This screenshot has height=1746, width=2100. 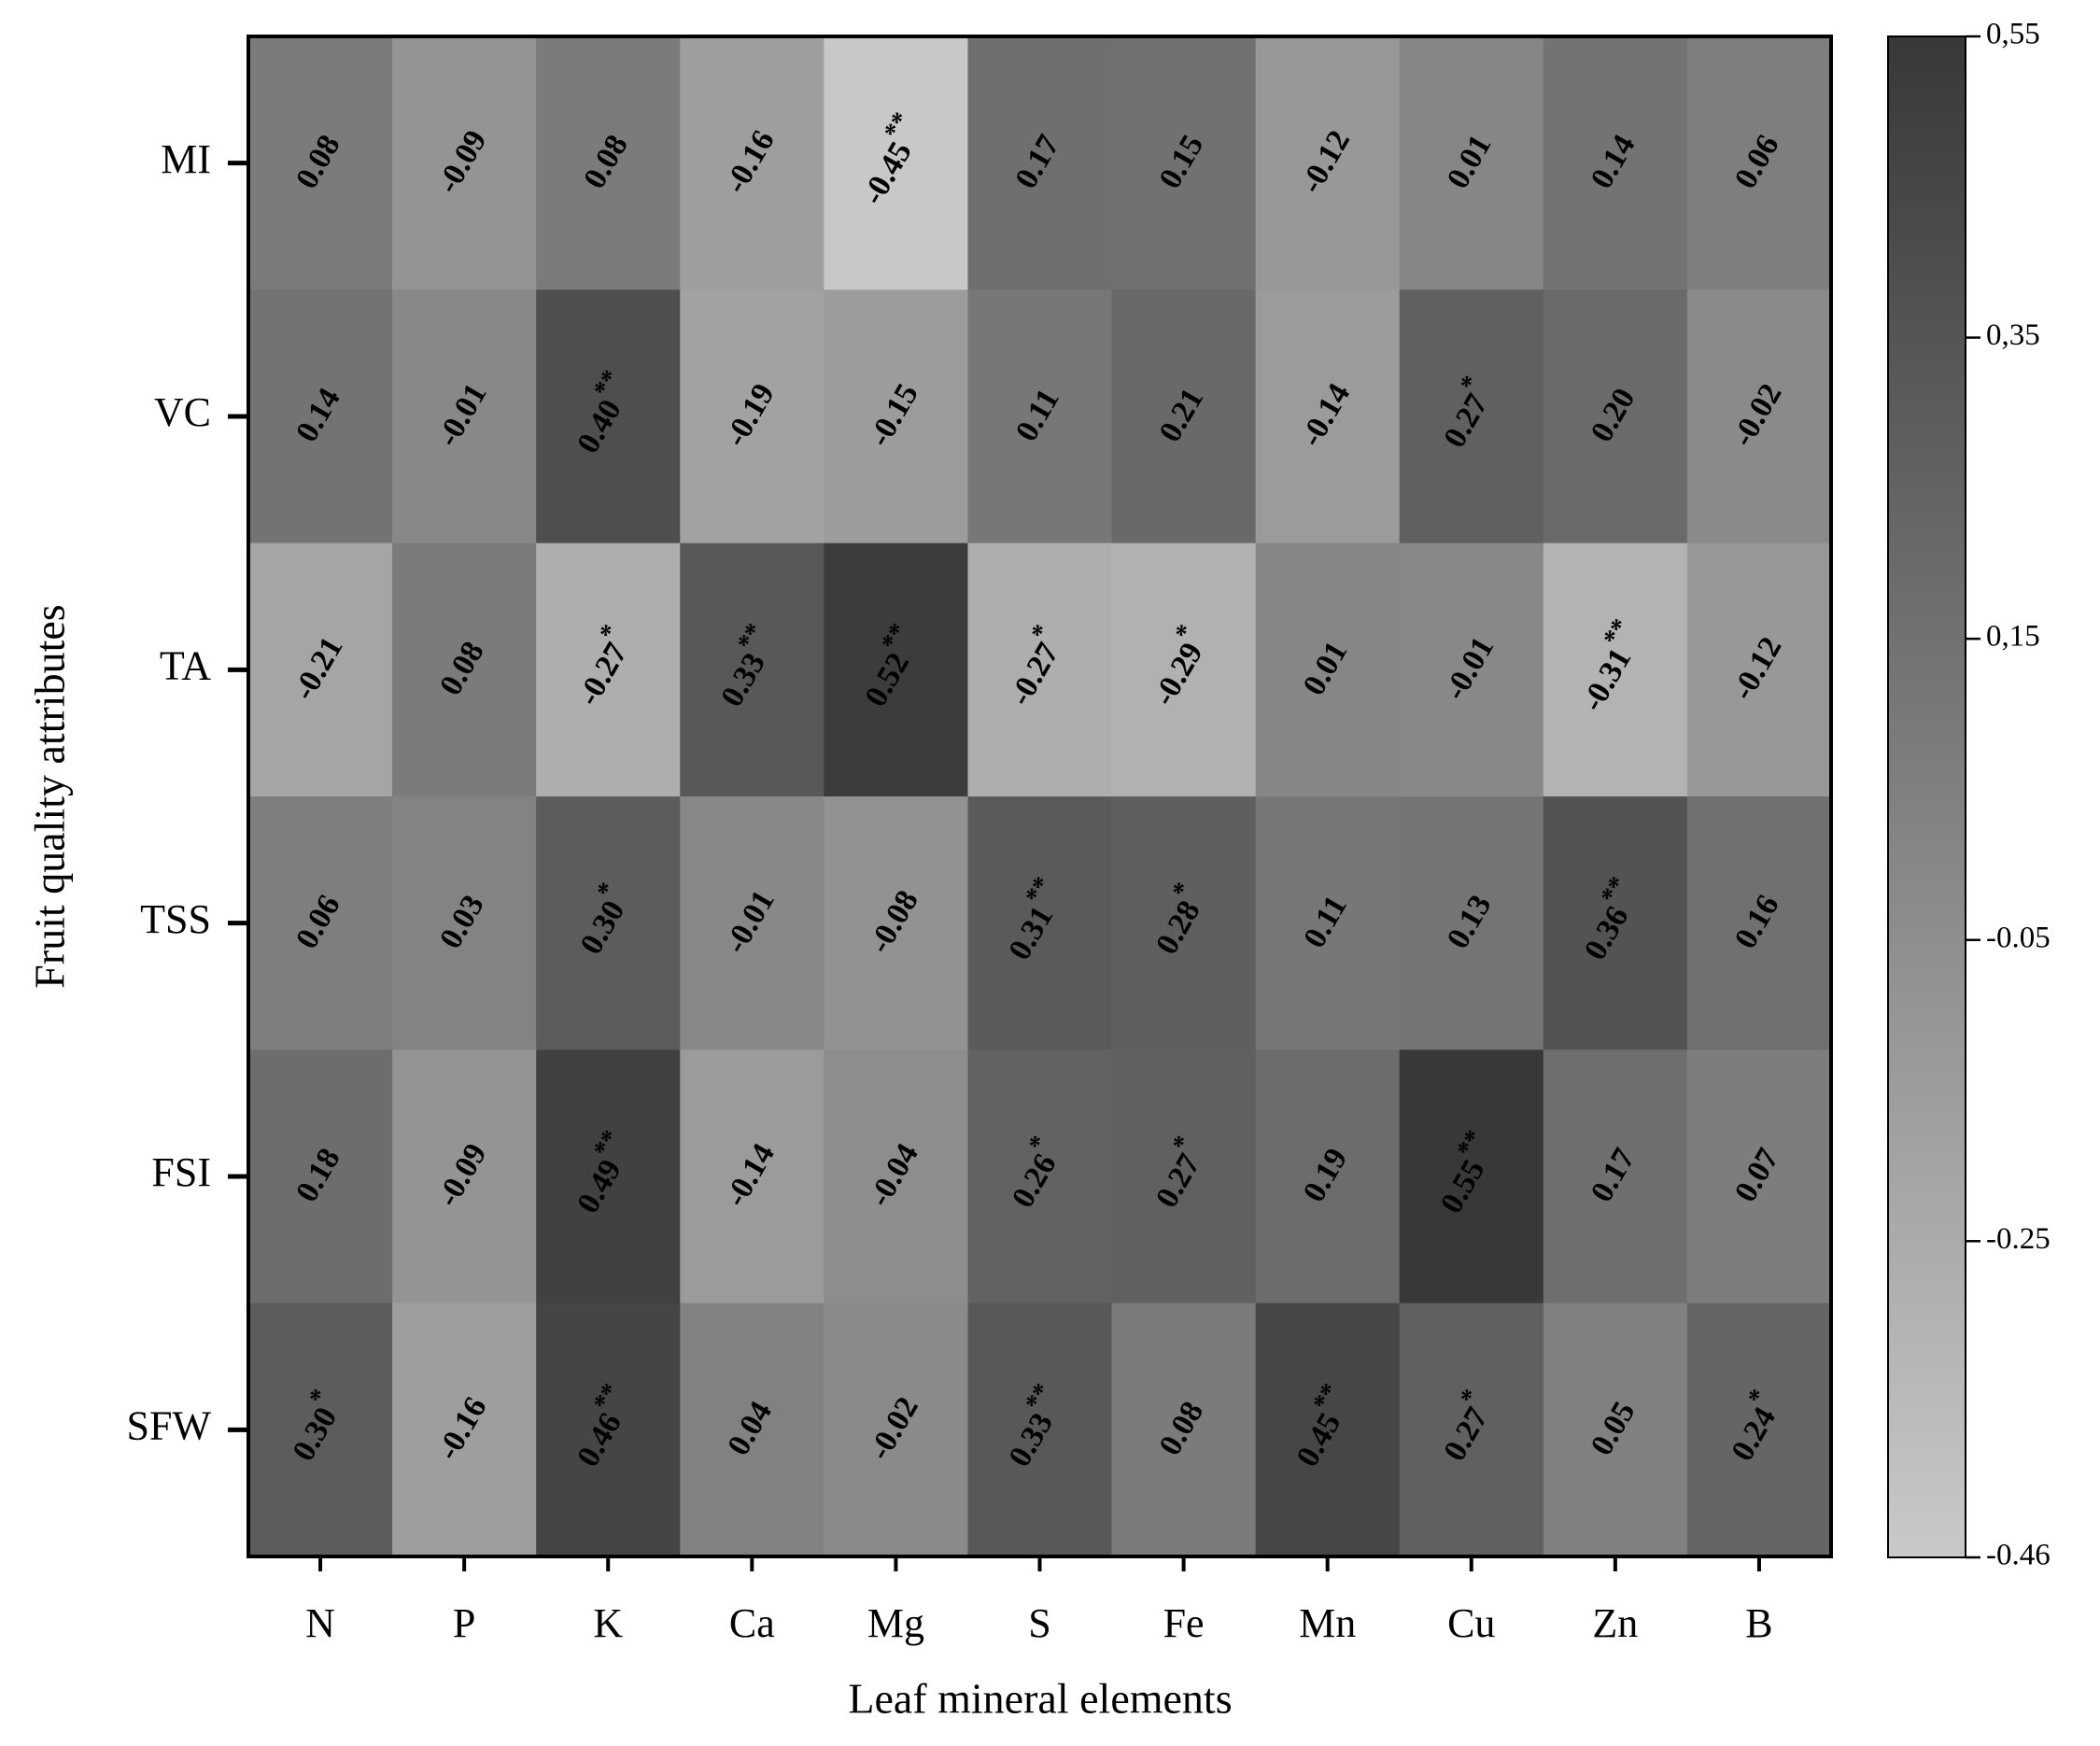 What do you see at coordinates (182, 412) in the screenshot?
I see `y-tick-label: VC` at bounding box center [182, 412].